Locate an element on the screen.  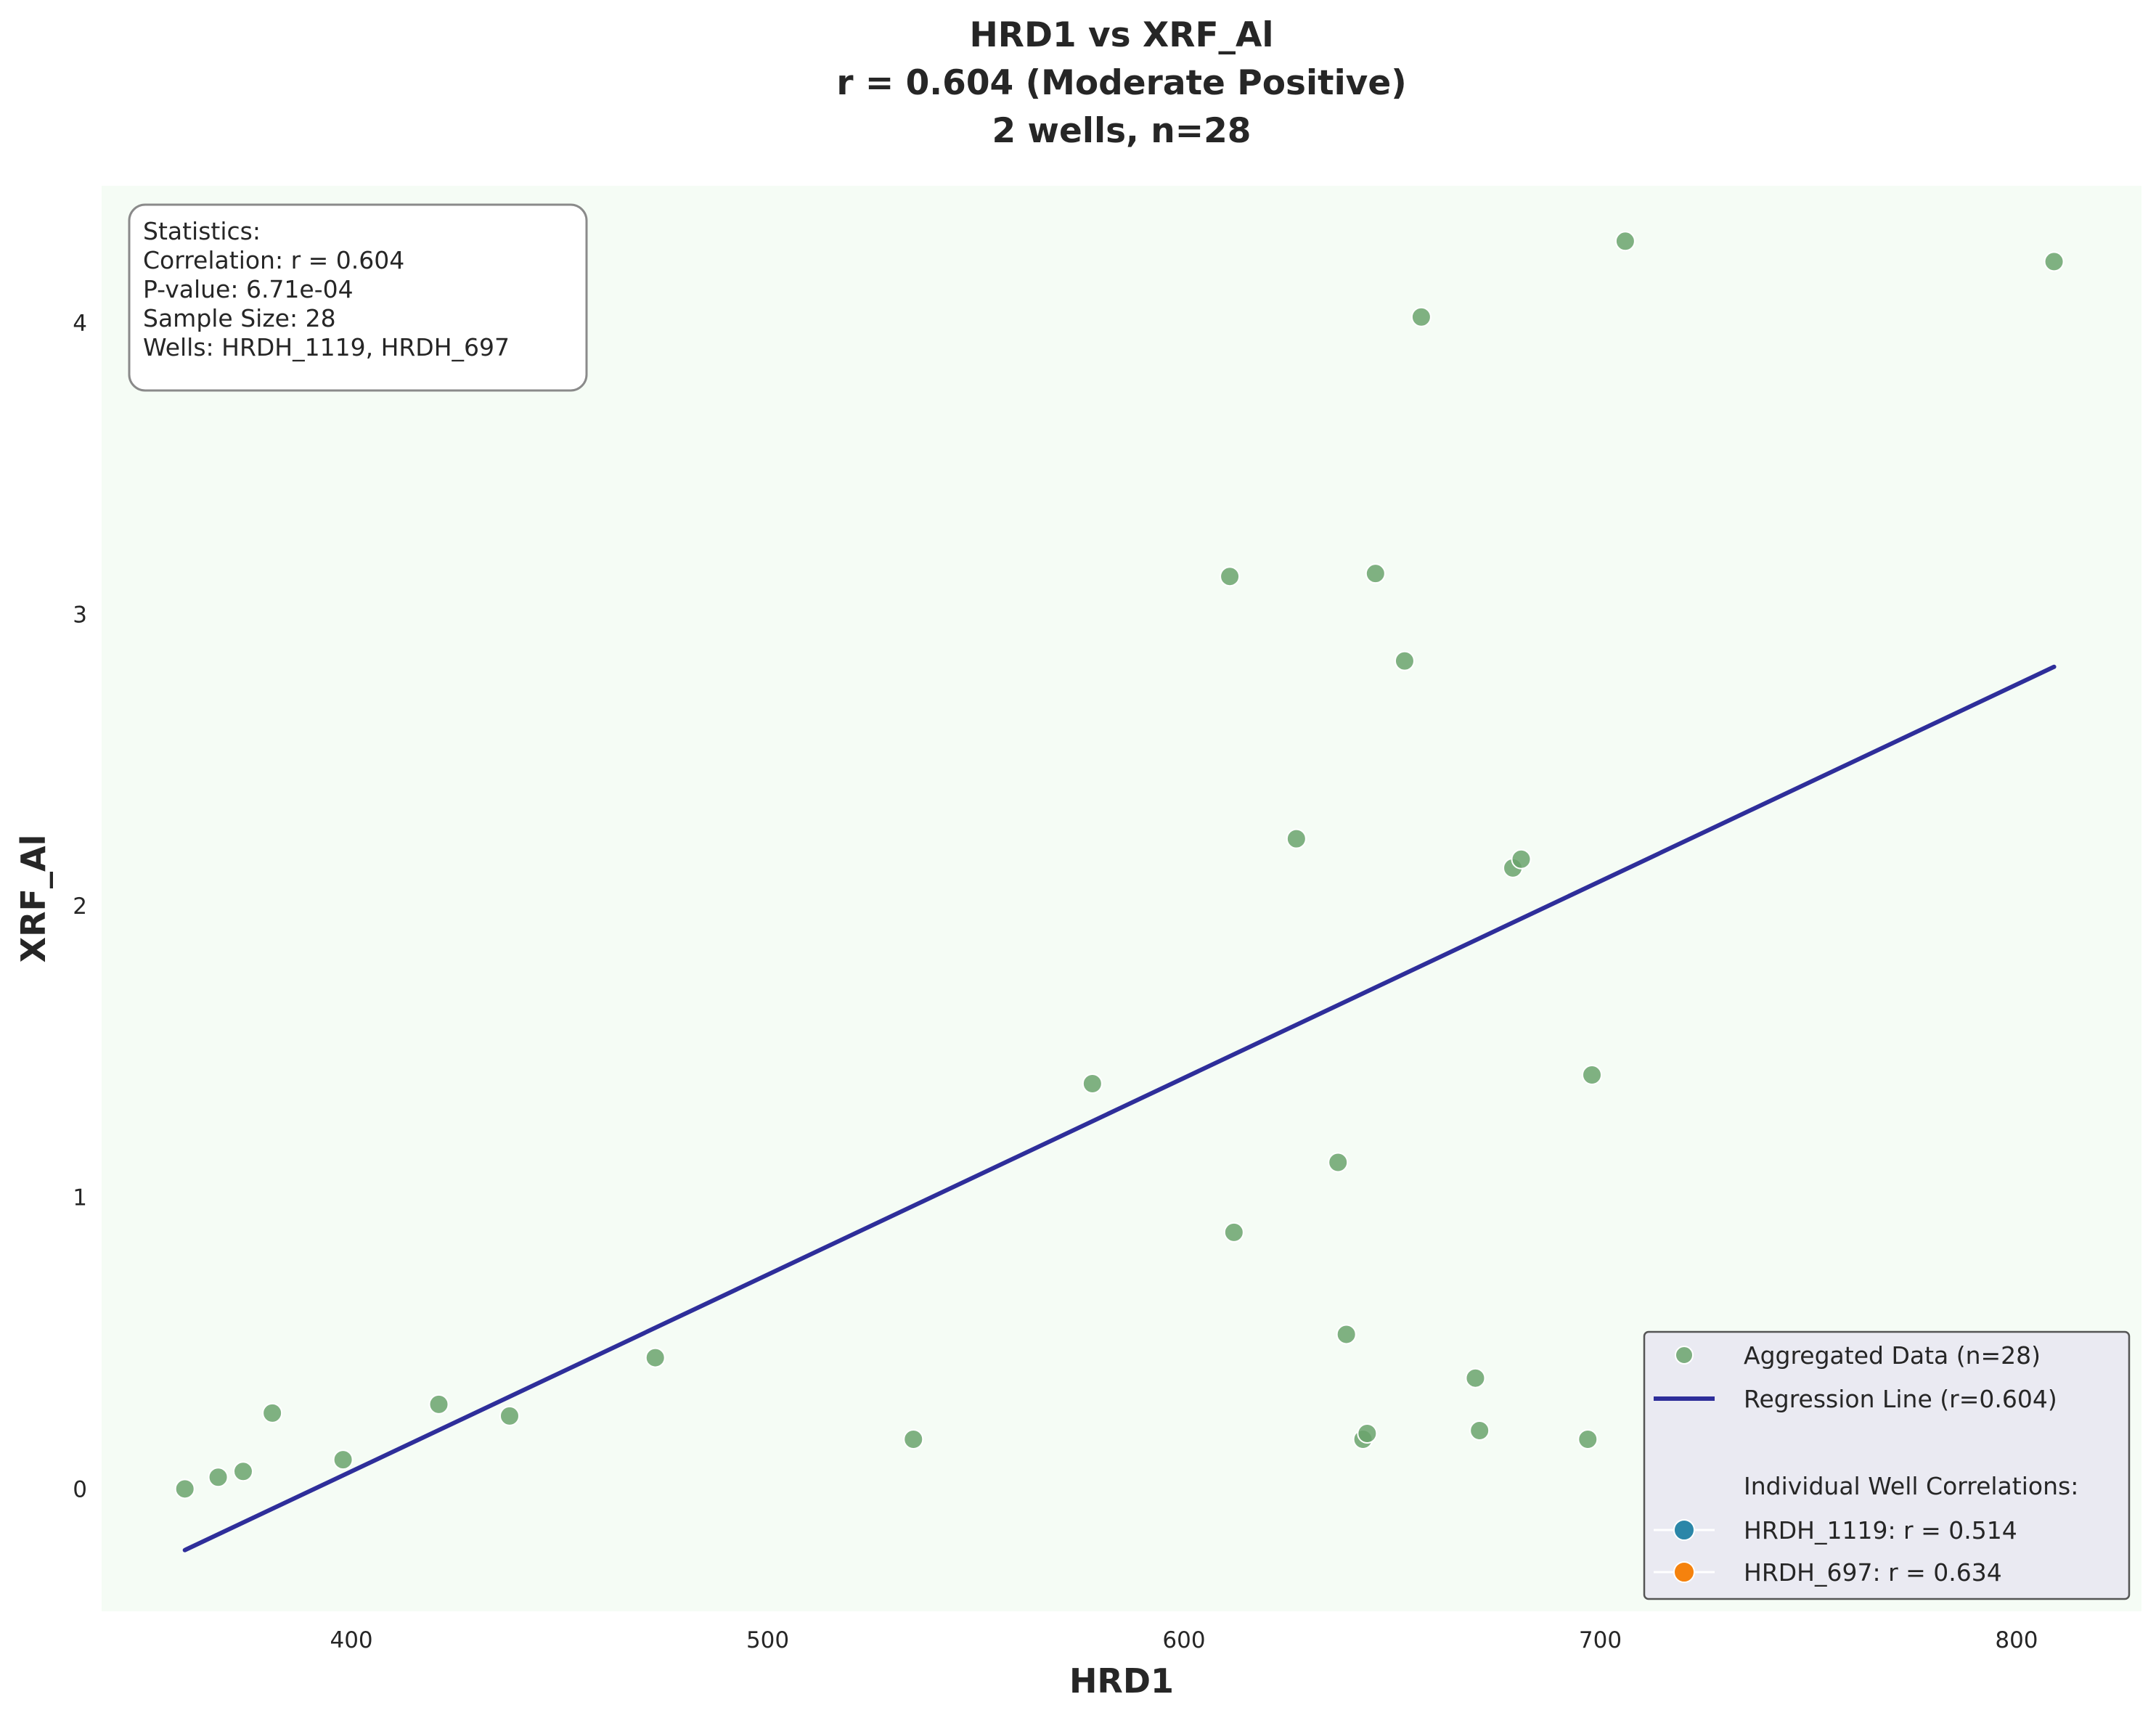
legend-frame is located at coordinates (1887, 1465).